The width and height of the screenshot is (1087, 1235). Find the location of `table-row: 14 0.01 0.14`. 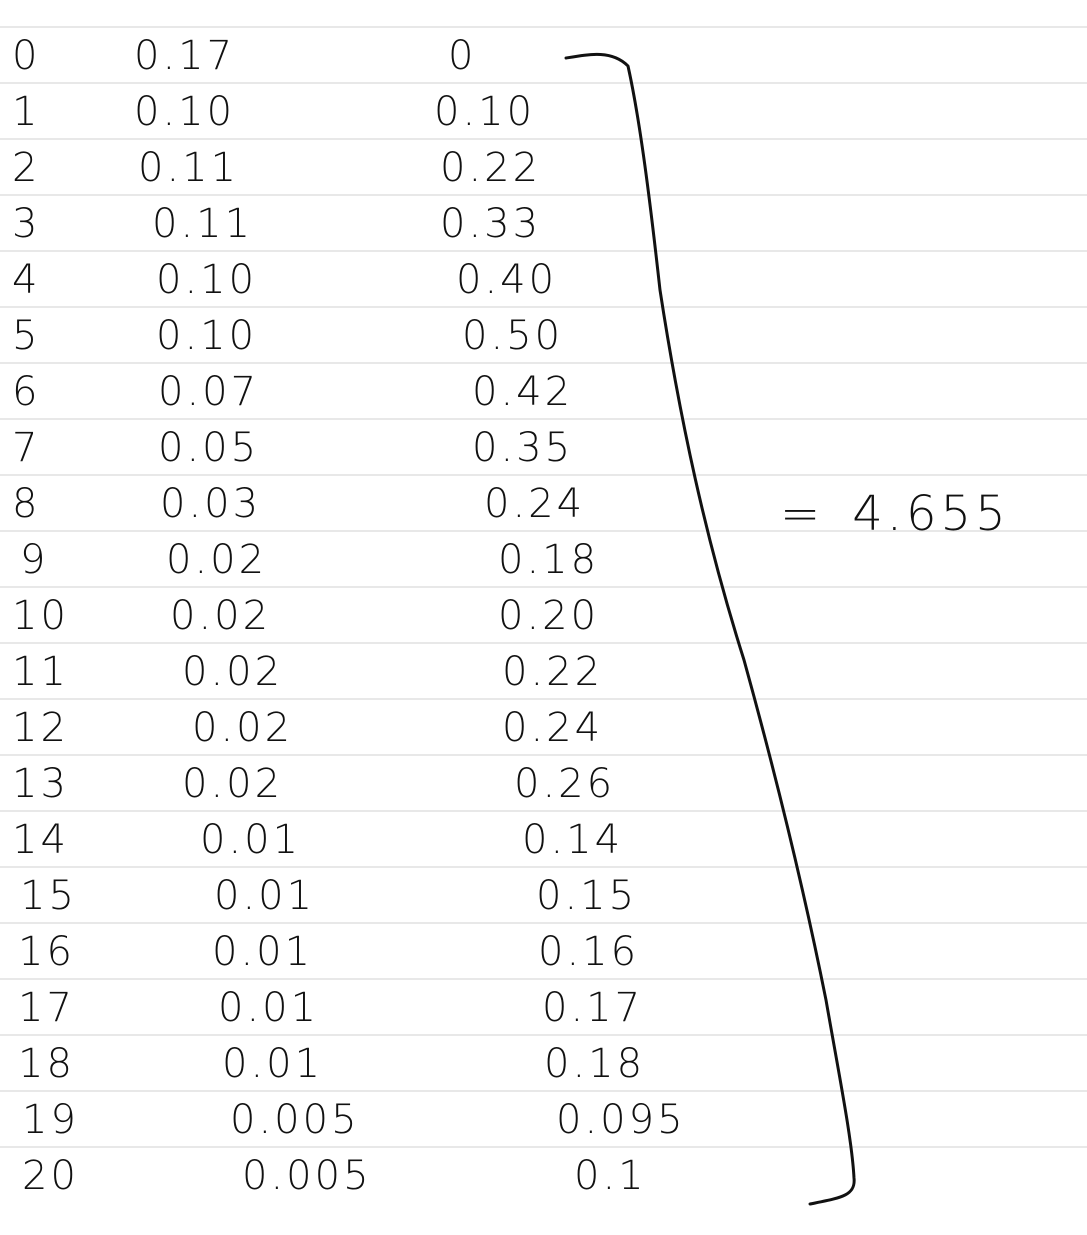

table-row: 14 0.01 0.14 is located at coordinates (543, 840).